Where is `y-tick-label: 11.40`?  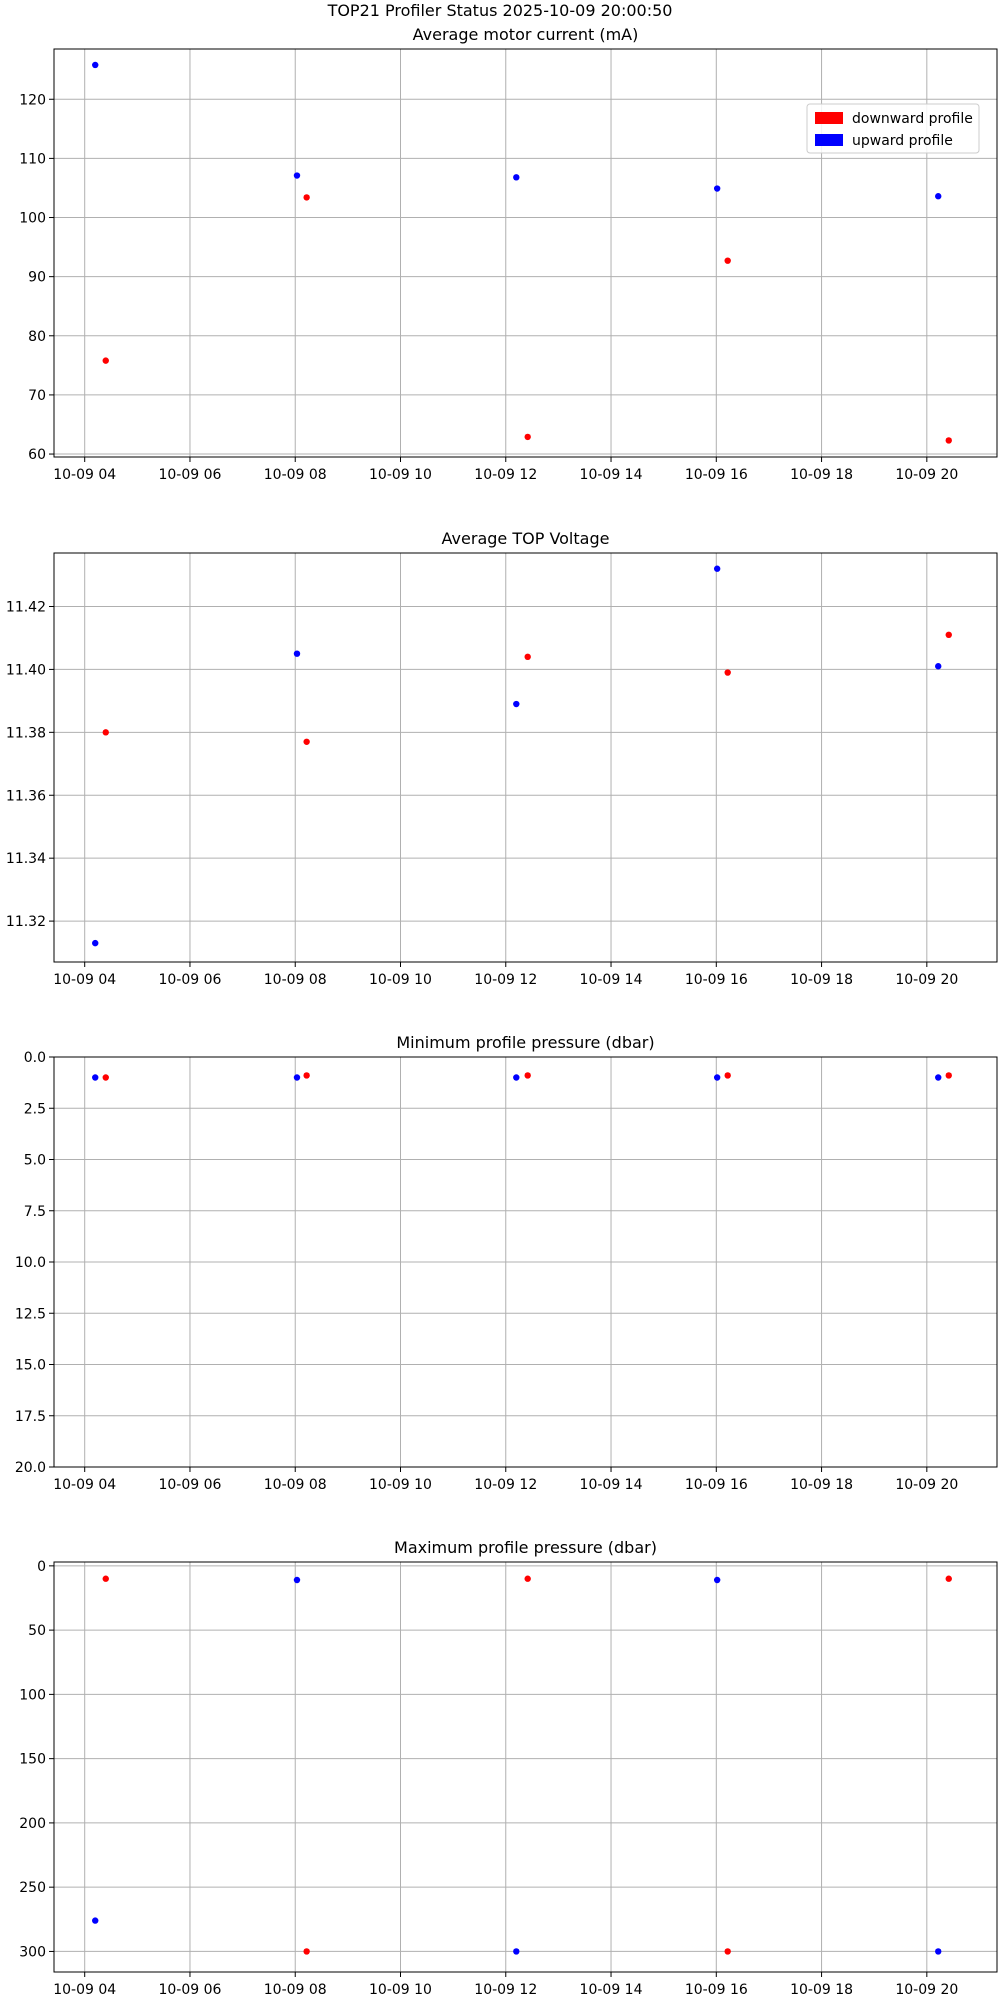 y-tick-label: 11.40 is located at coordinates (26, 670).